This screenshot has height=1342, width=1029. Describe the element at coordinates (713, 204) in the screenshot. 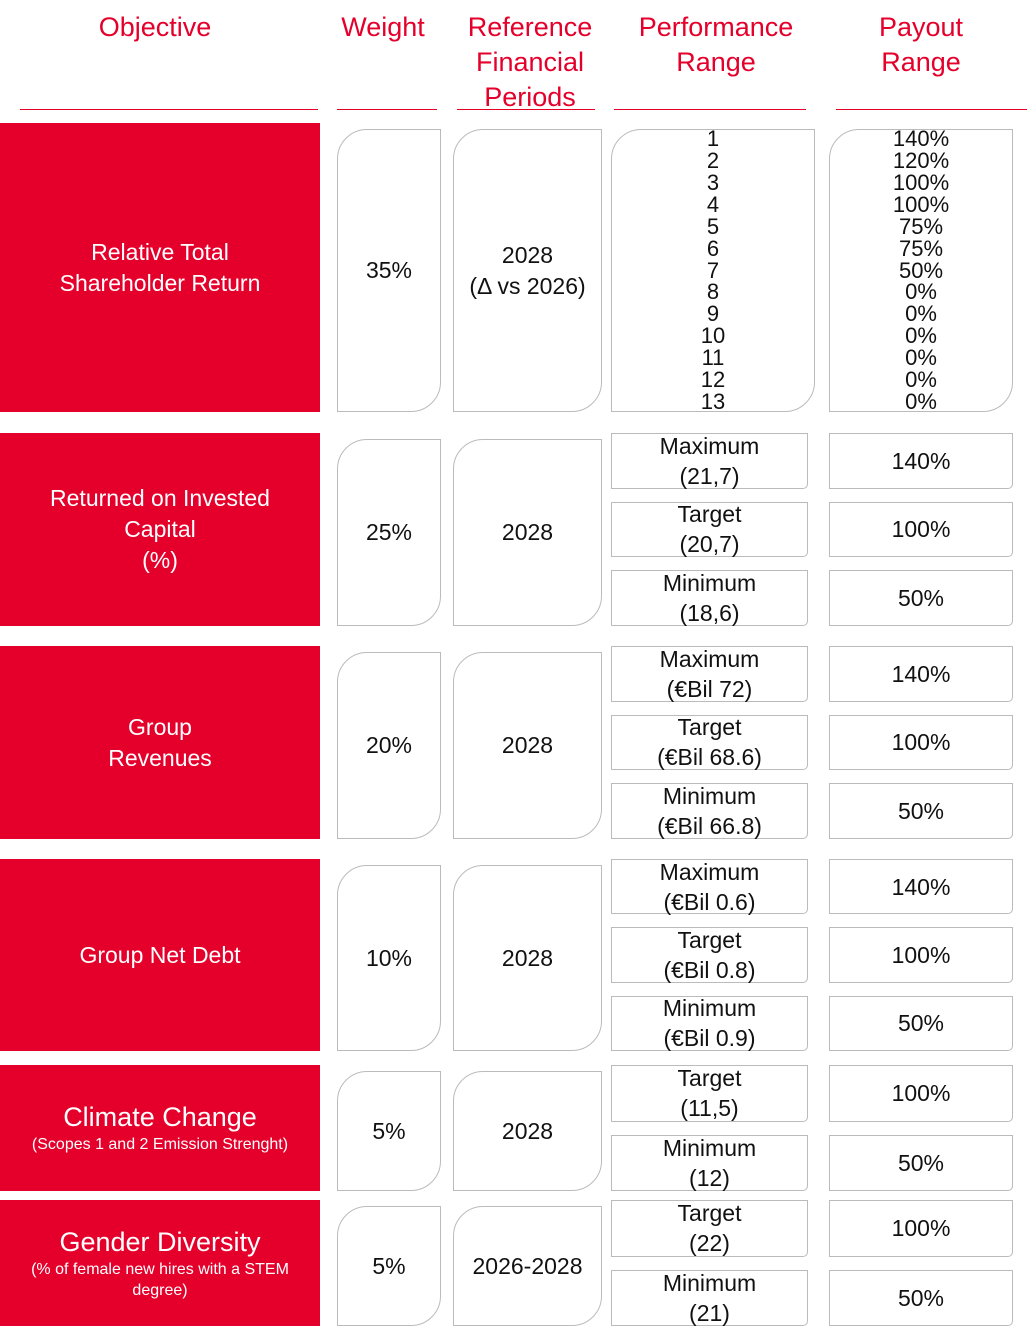

I see `performance-item: 4` at that location.